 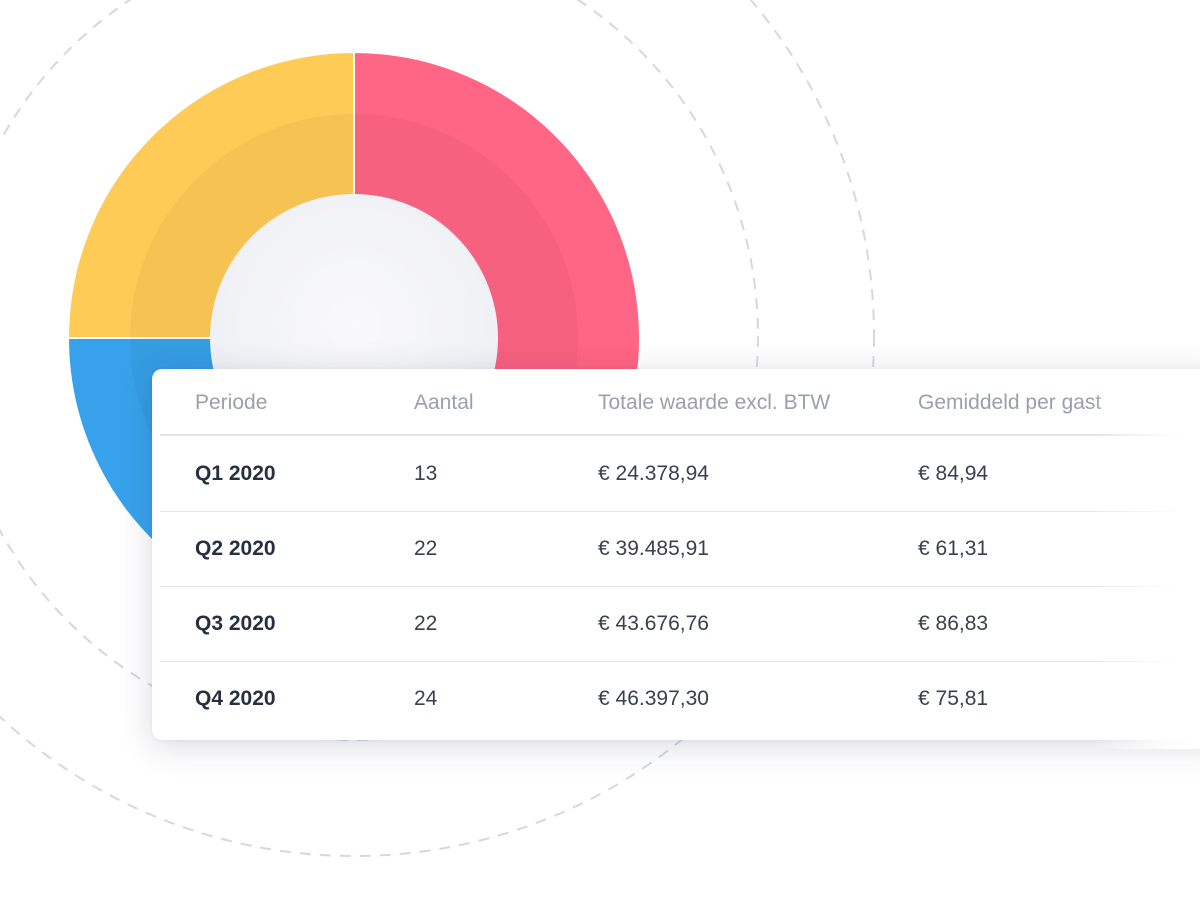 I want to click on row-total: € 43.676,76, so click(x=653, y=623).